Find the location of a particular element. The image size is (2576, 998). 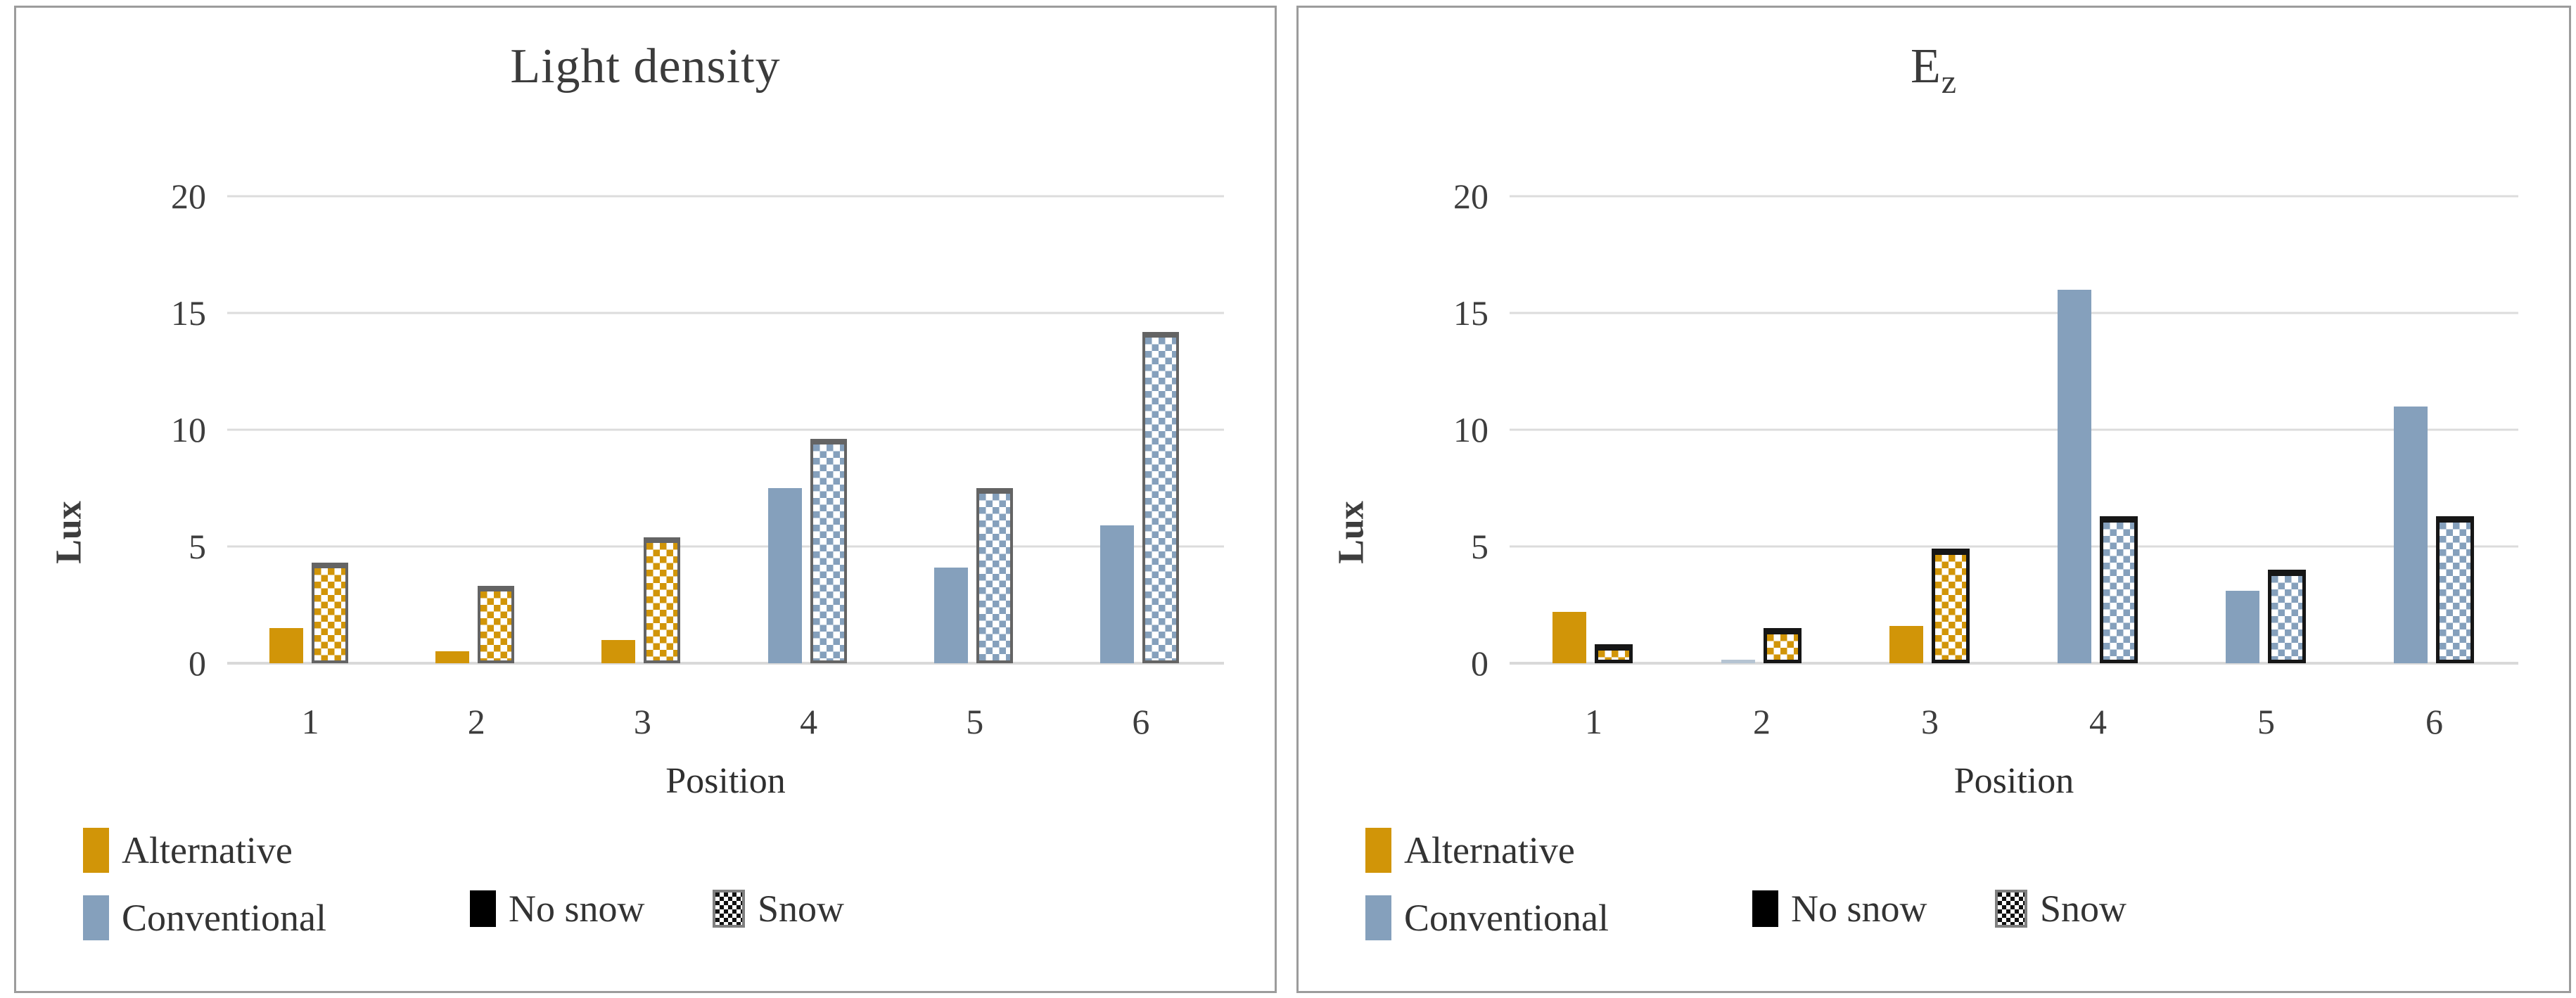

chart-title: Ez is located at coordinates (1934, 70).